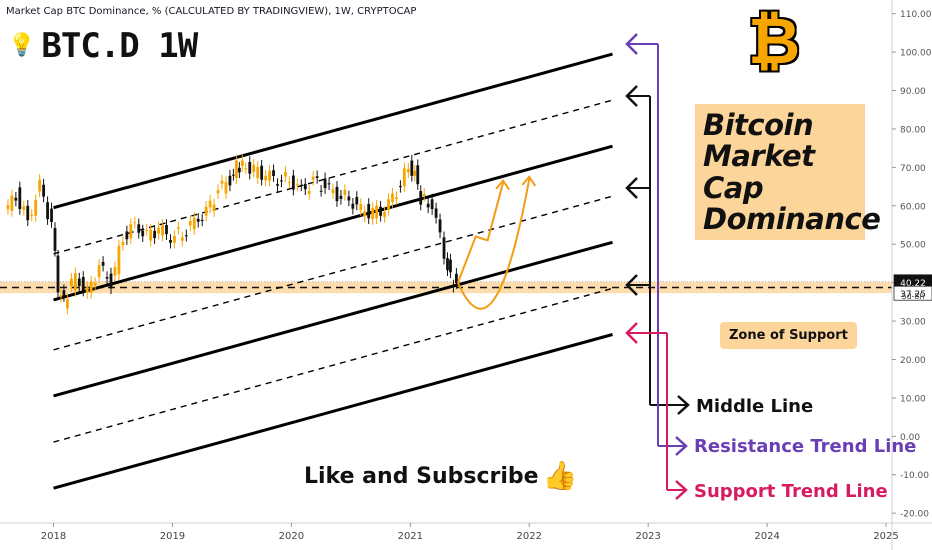 This screenshot has height=550, width=932. I want to click on middle-line-label: Middle Line, so click(755, 406).